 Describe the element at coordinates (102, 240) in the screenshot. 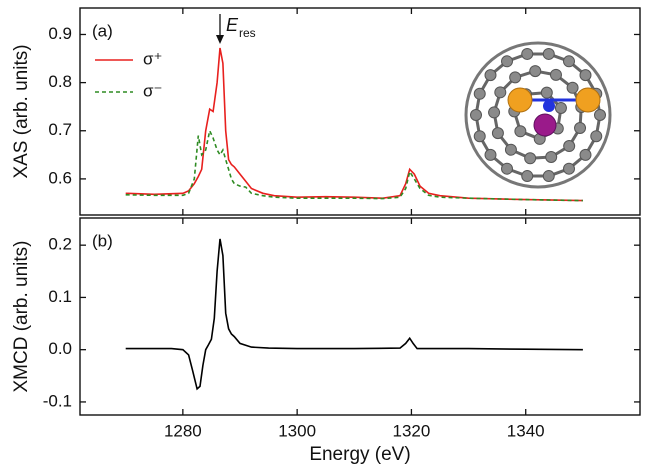

I see `panel-label: (b)` at that location.